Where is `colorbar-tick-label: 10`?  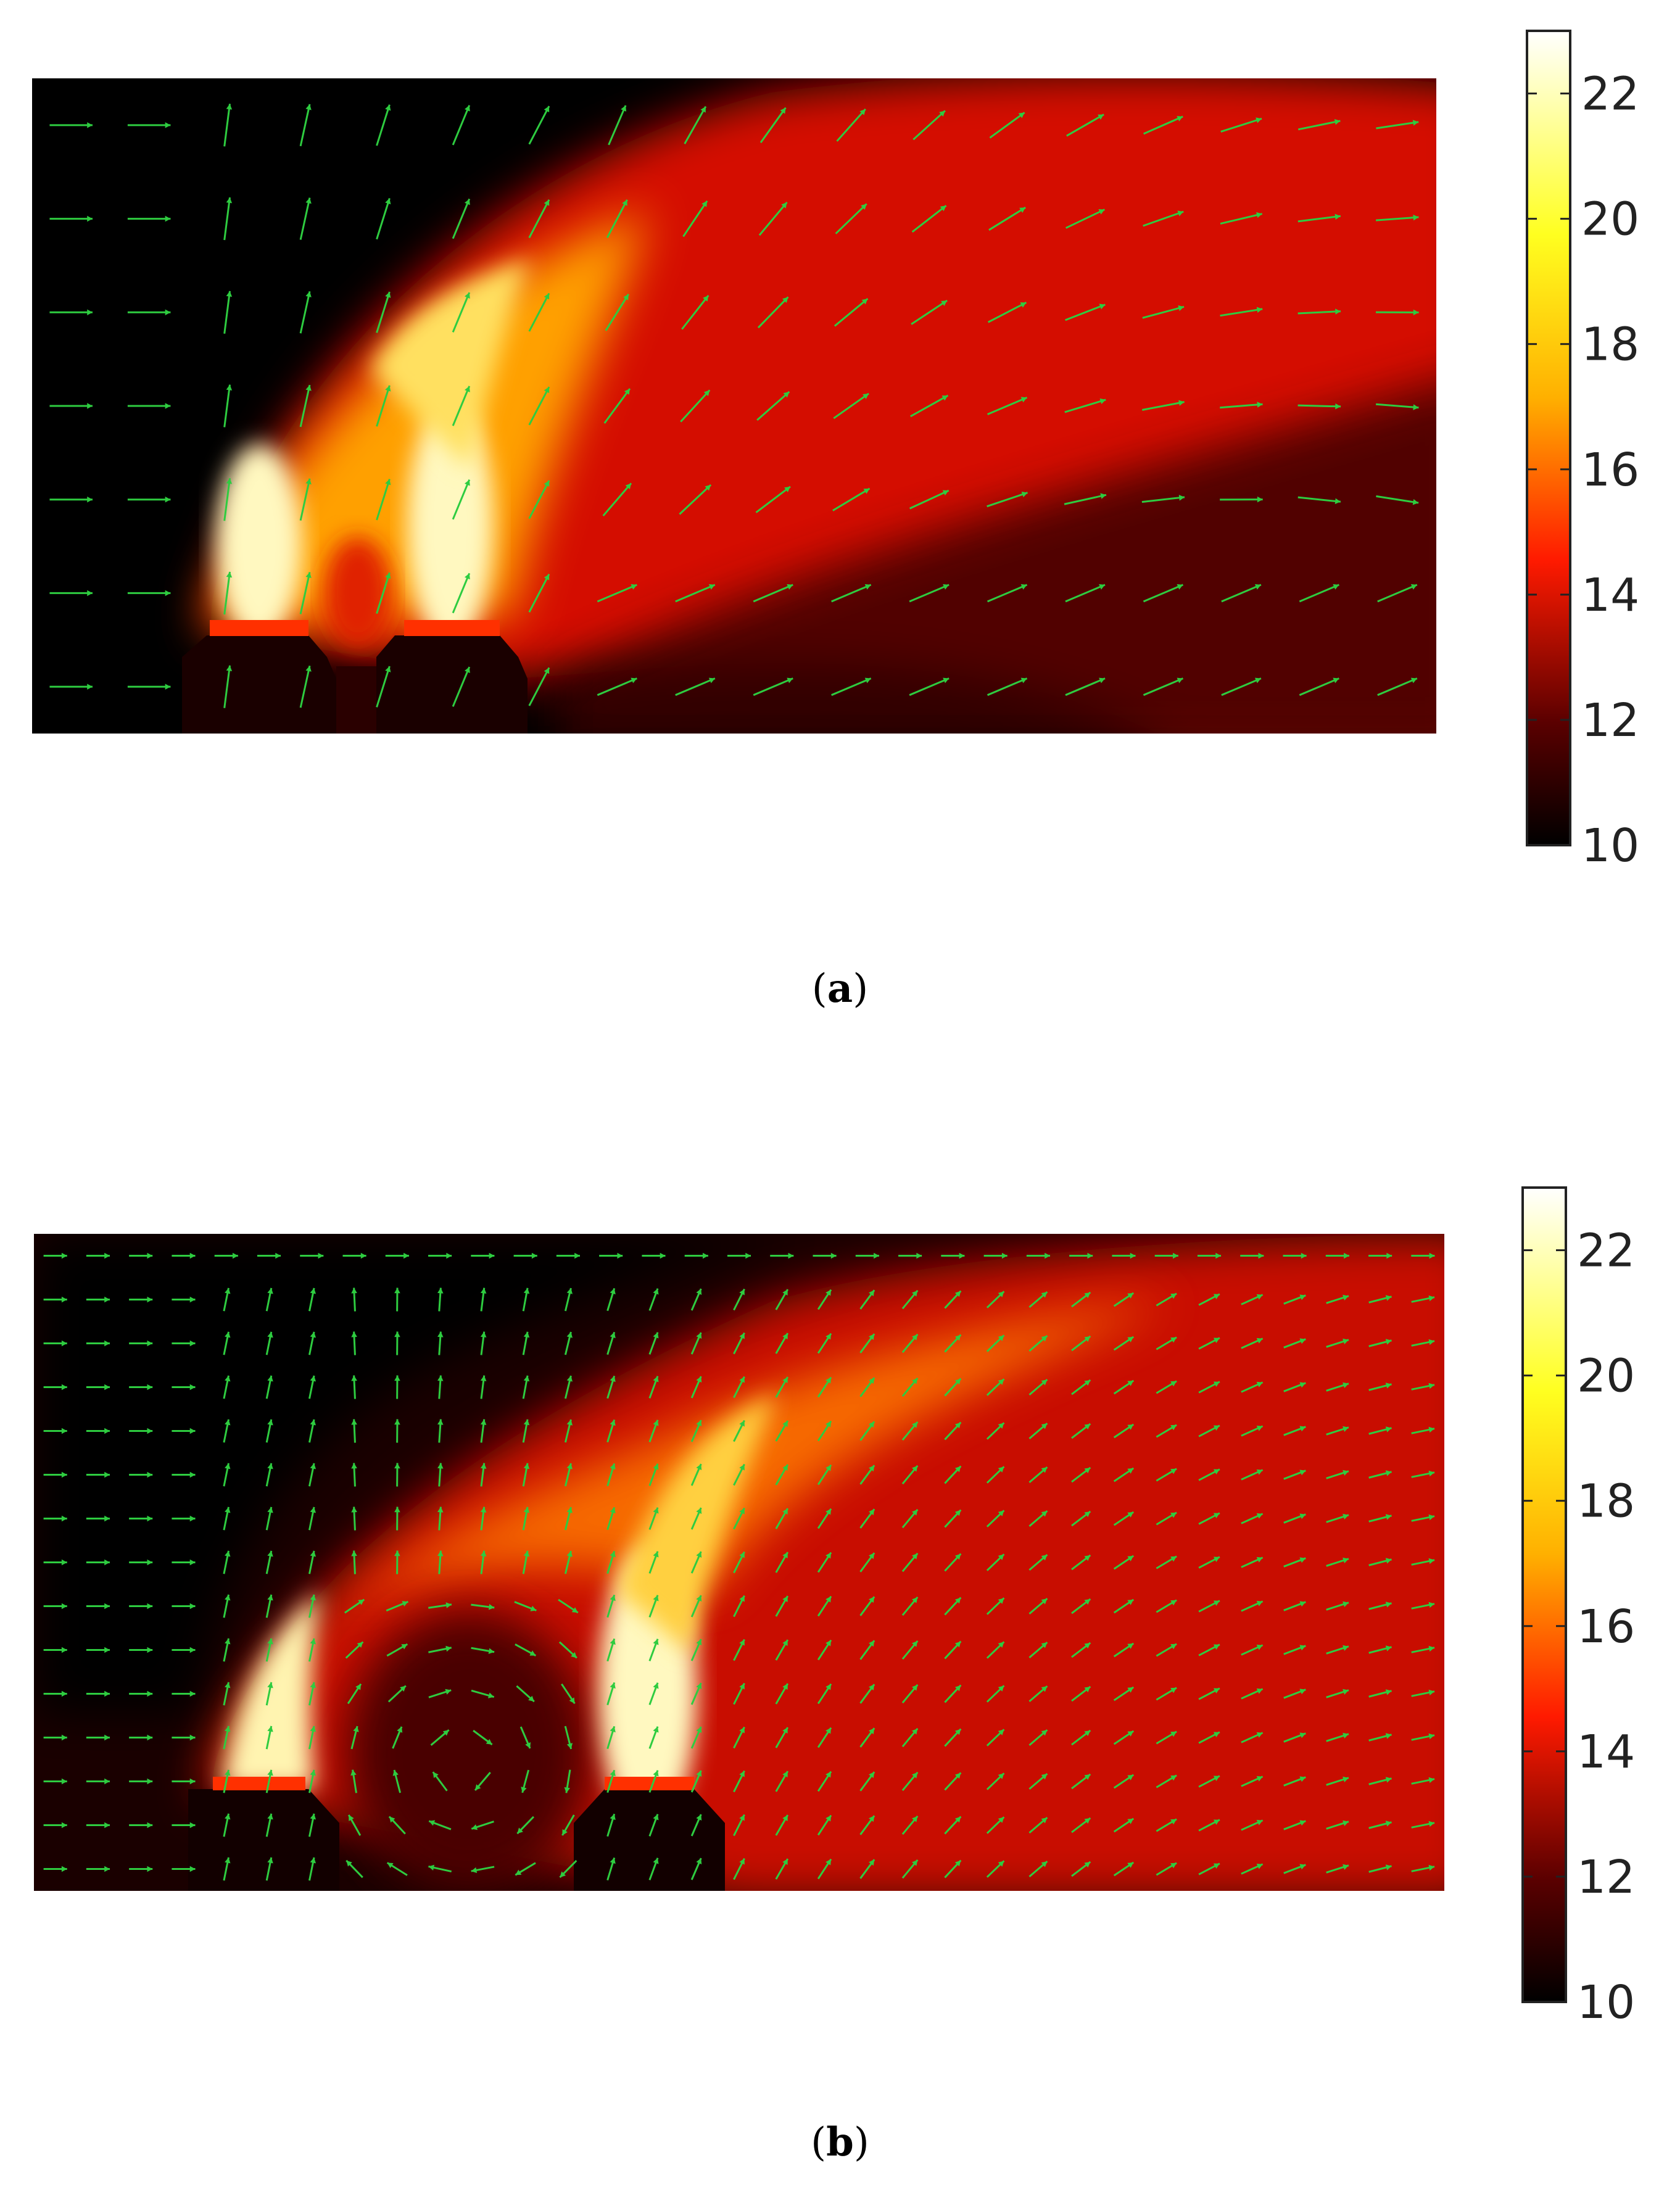 colorbar-tick-label: 10 is located at coordinates (1610, 845).